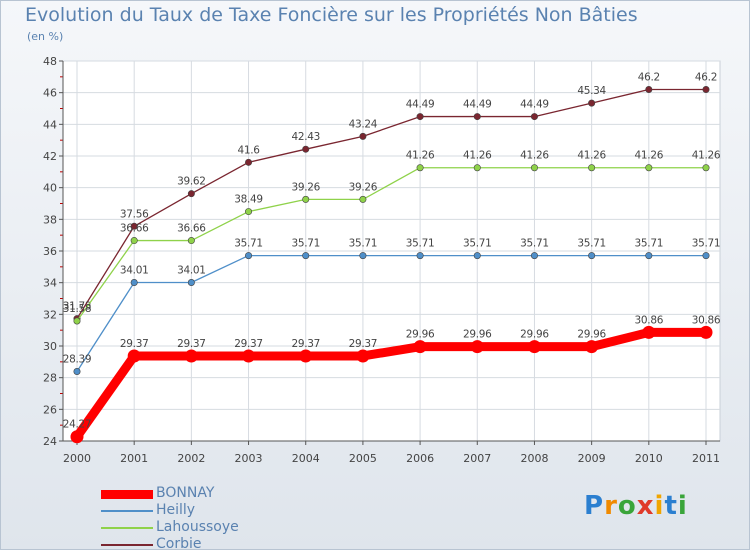 Image resolution: width=750 pixels, height=553 pixels. Describe the element at coordinates (127, 528) in the screenshot. I see `legend-swatch-lahoussoye` at that location.